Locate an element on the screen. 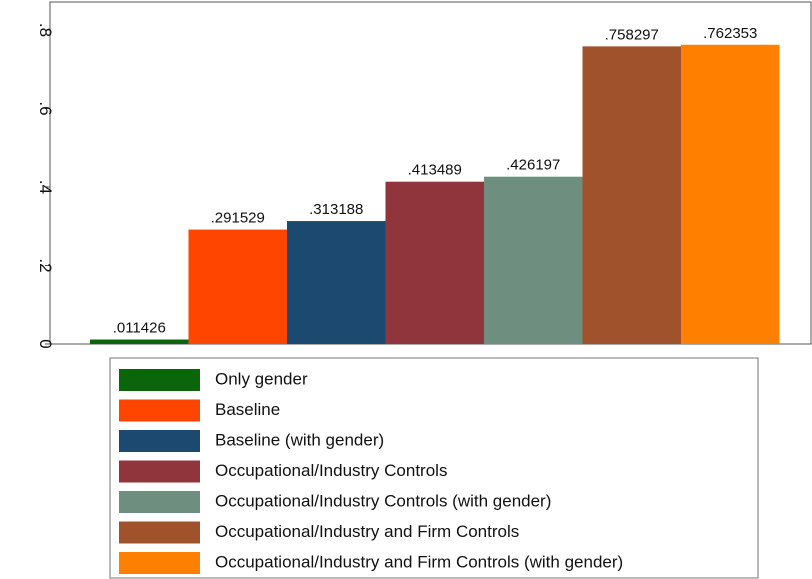  legend-label: Only gender is located at coordinates (261, 378).